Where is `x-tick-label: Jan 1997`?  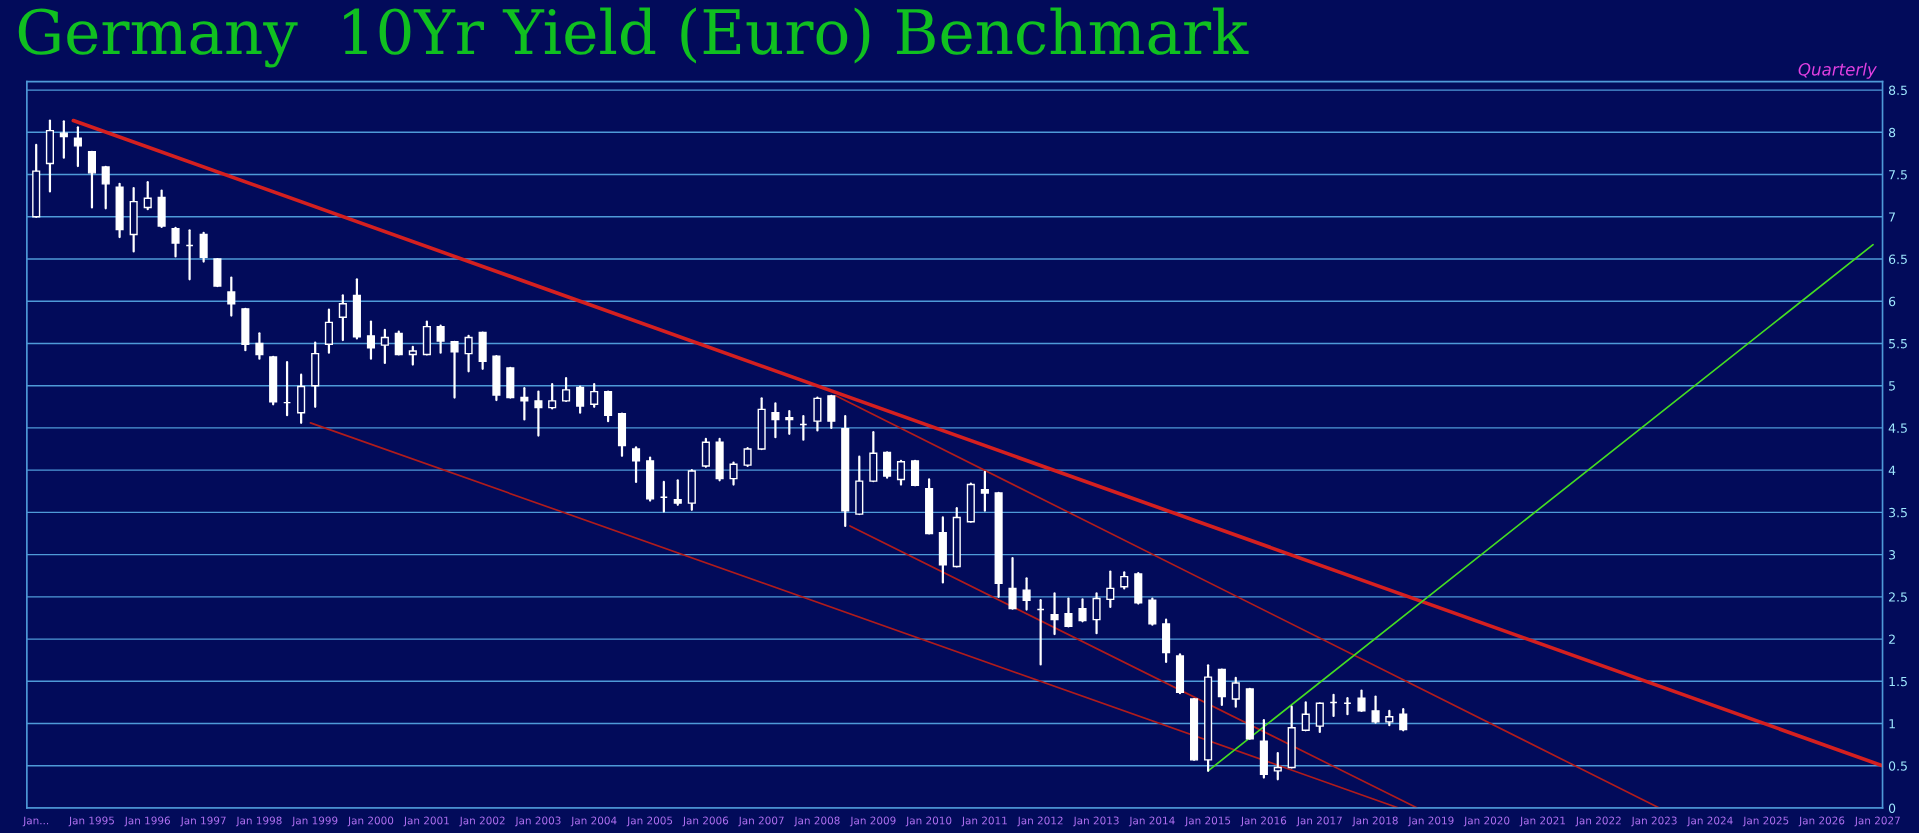
x-tick-label: Jan 1997 is located at coordinates (203, 821).